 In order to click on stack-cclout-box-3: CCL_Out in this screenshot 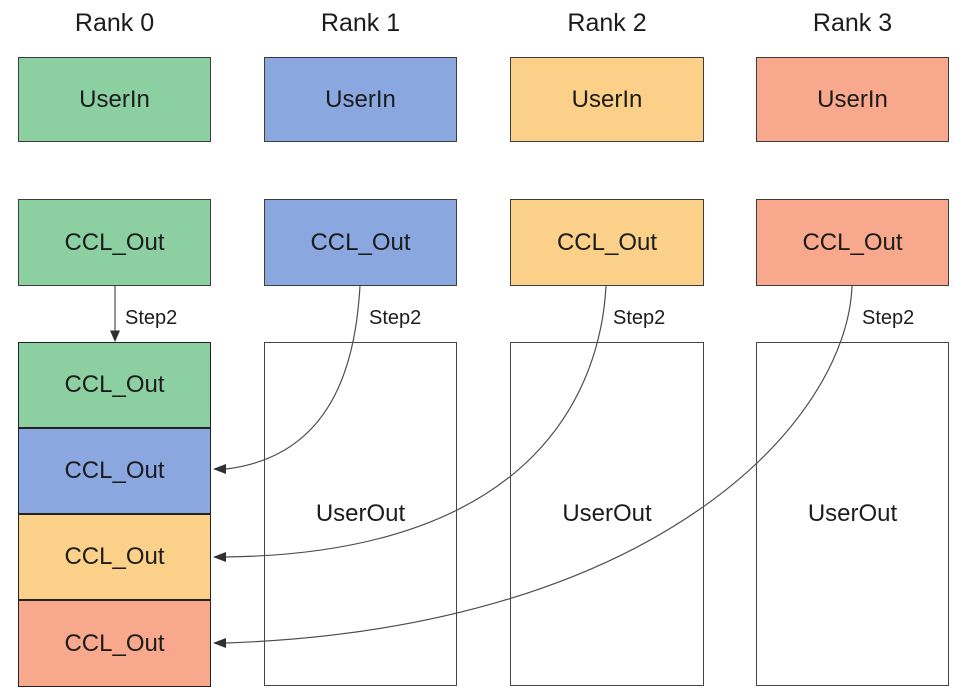, I will do `click(114, 643)`.